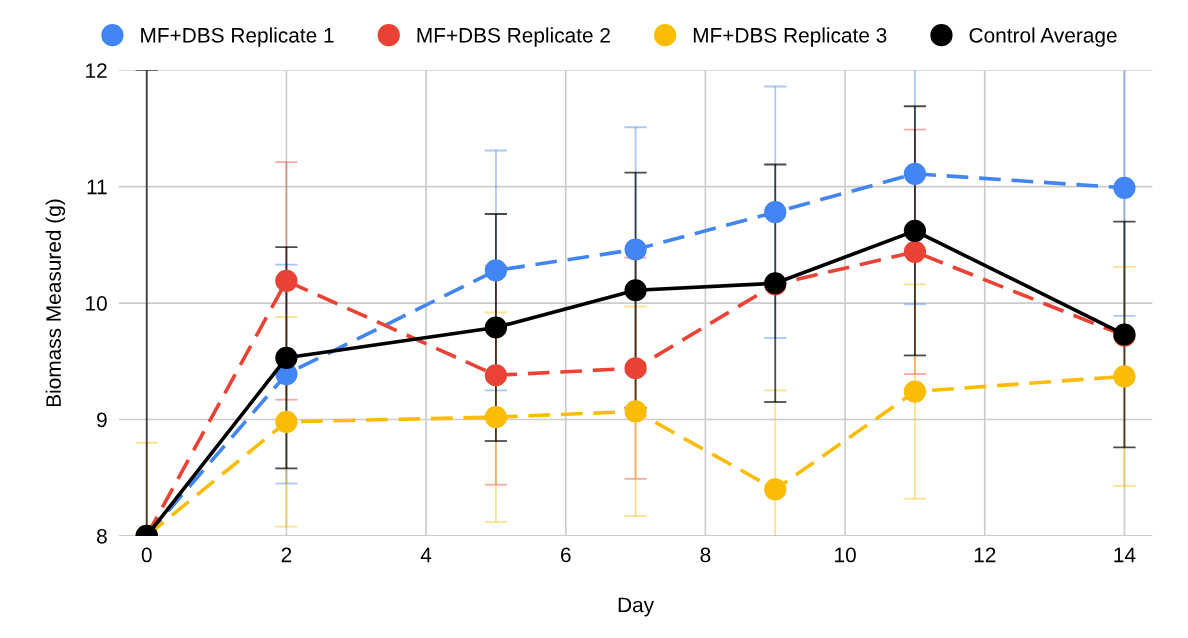  I want to click on x-tick-label: 4, so click(426, 555).